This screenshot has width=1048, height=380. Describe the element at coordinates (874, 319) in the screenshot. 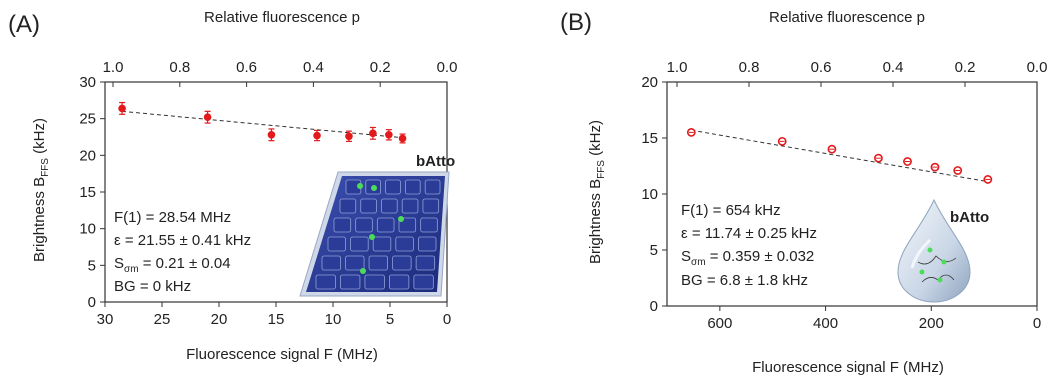

I see `panel-b-x-ticks: 600 400 200 0` at that location.